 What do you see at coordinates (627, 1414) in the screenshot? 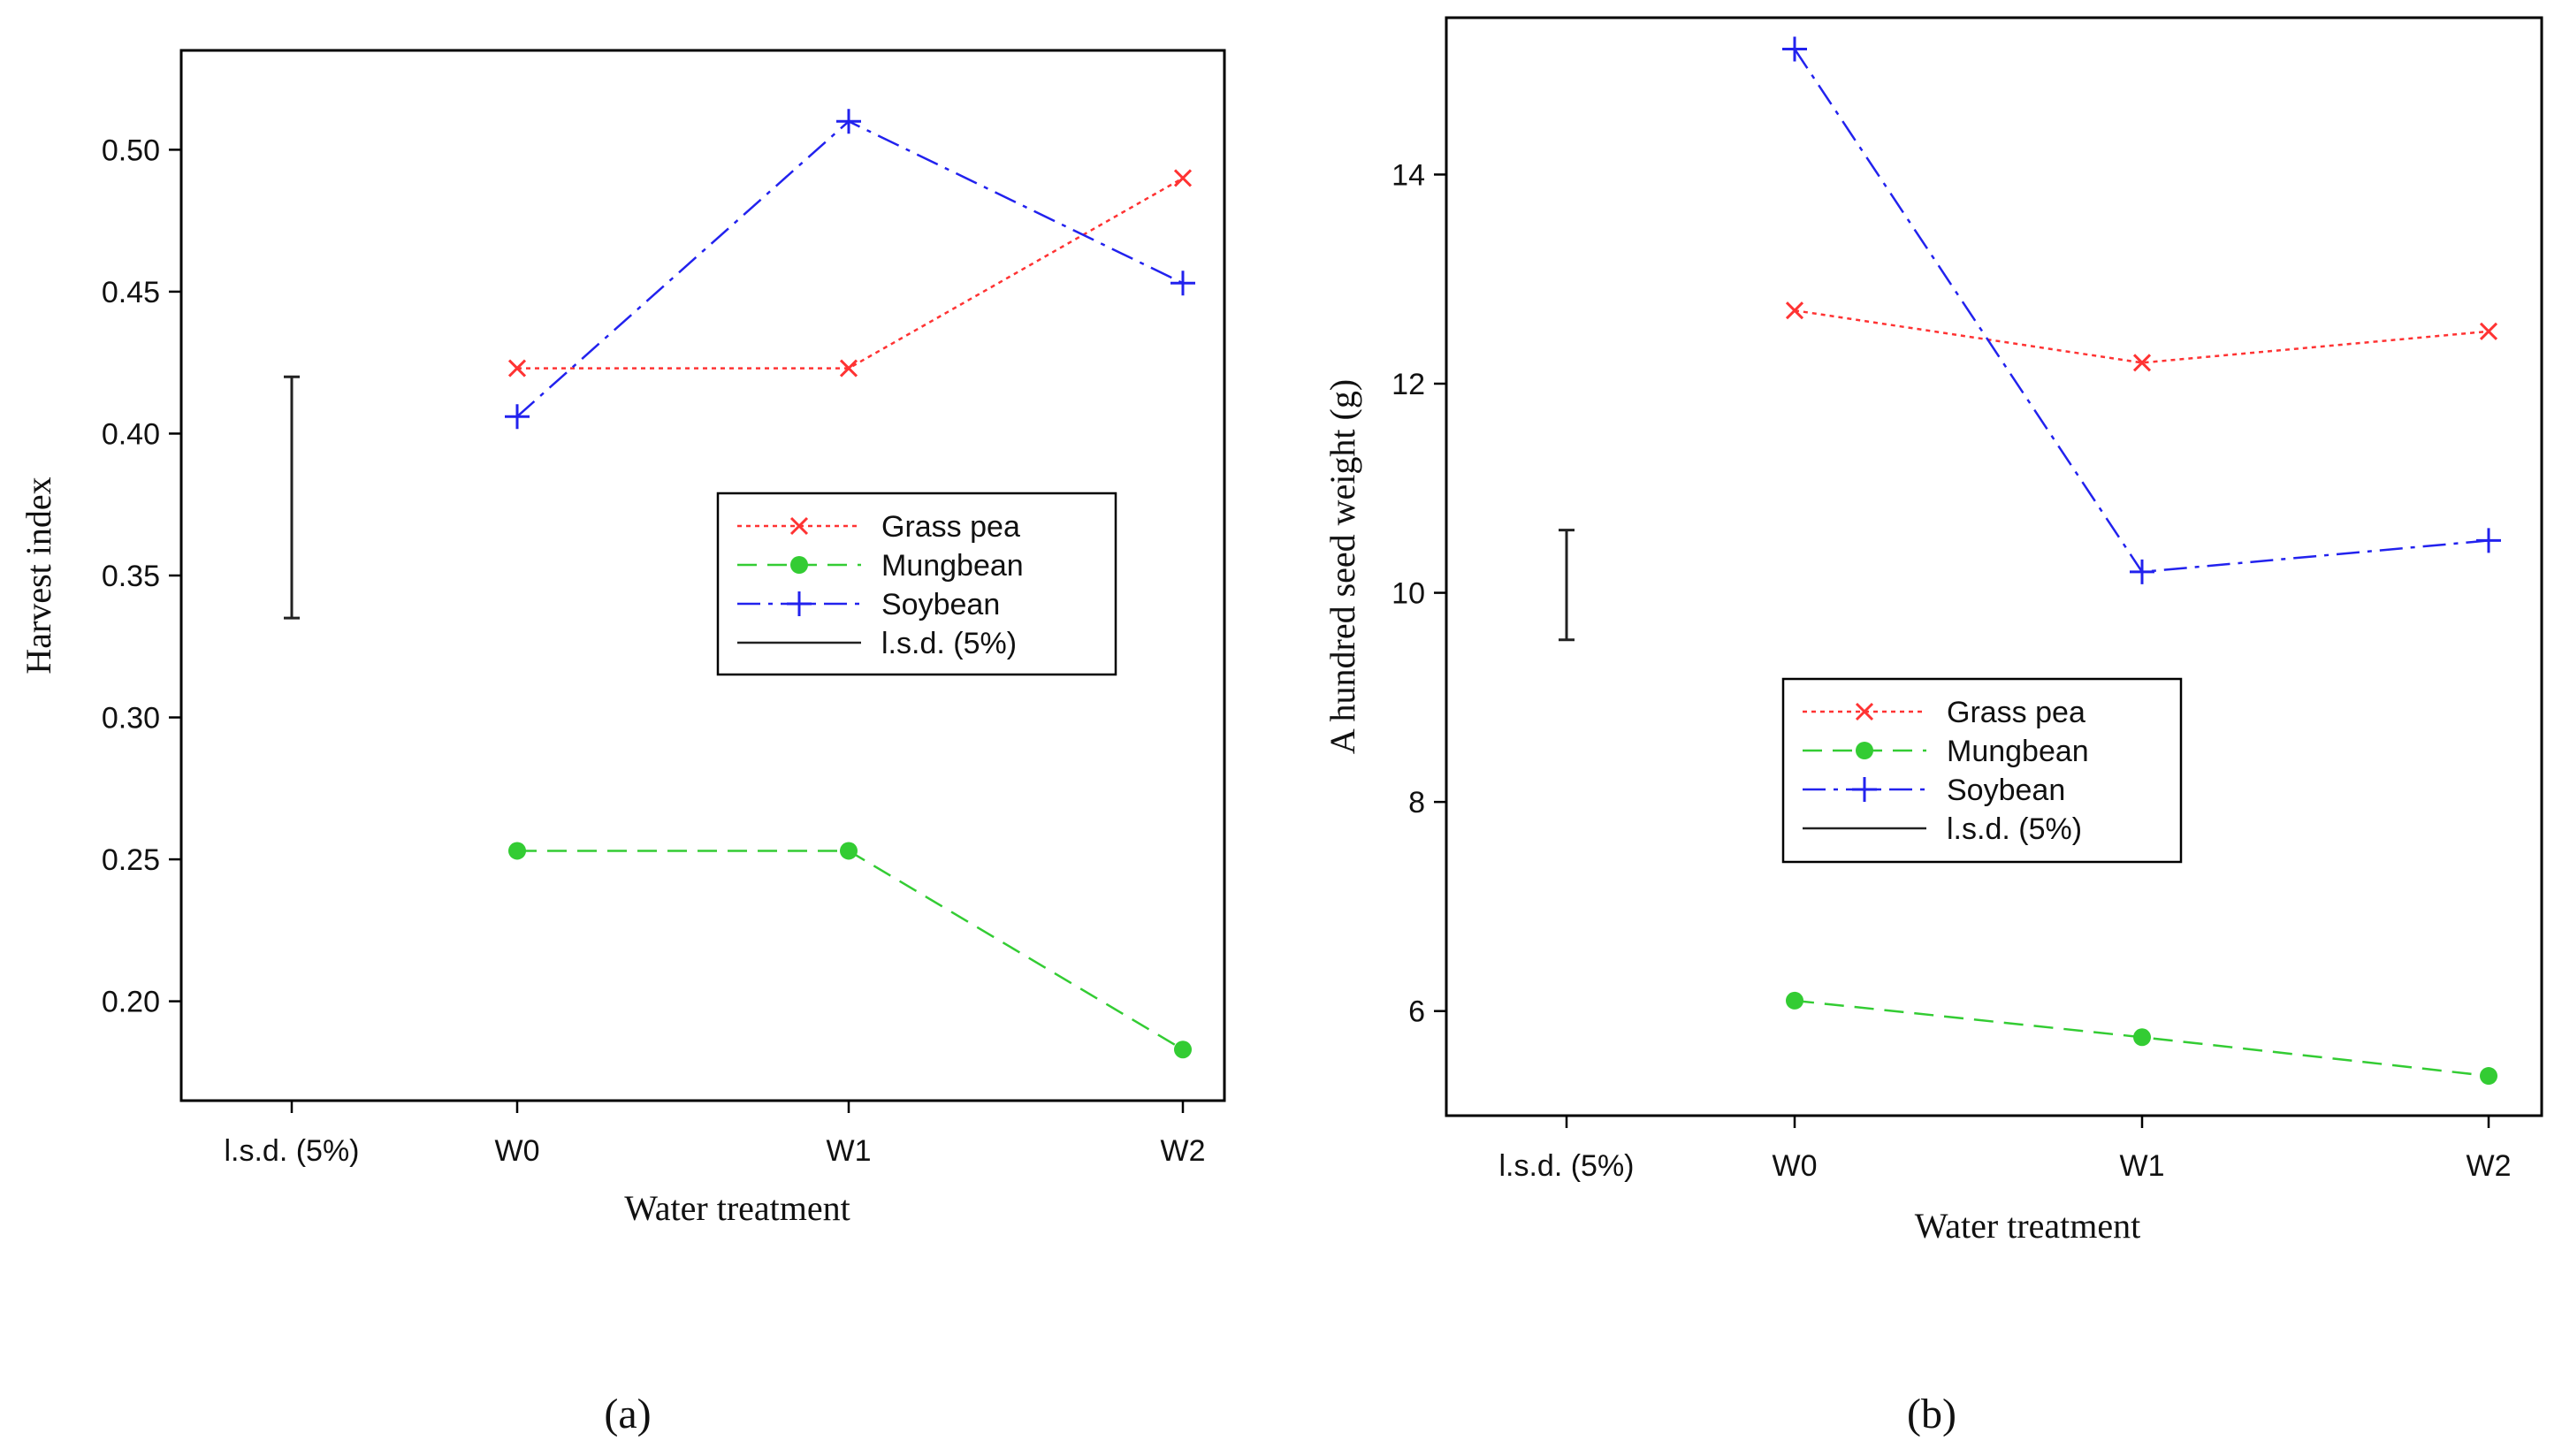
I see `panel-label: (a)` at bounding box center [627, 1414].